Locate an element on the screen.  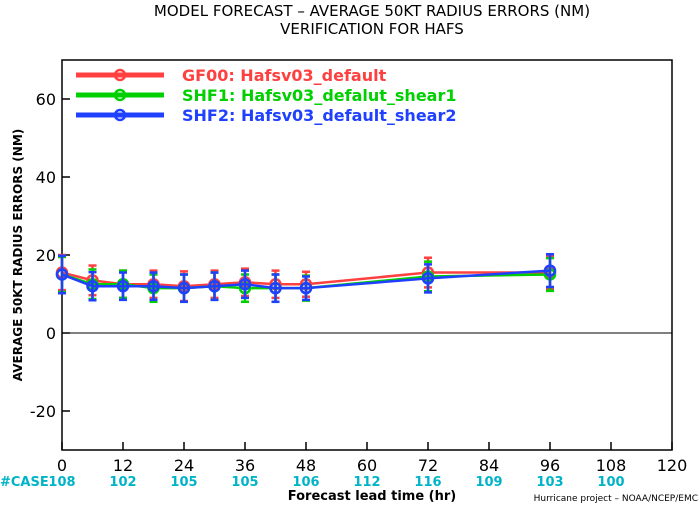
x-tick-label: 60 is located at coordinates (367, 465).